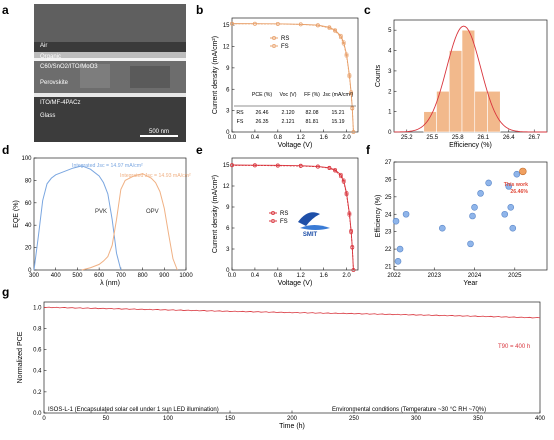  Describe the element at coordinates (37, 329) in the screenshot. I see `y-tick-label: 0.8` at that location.